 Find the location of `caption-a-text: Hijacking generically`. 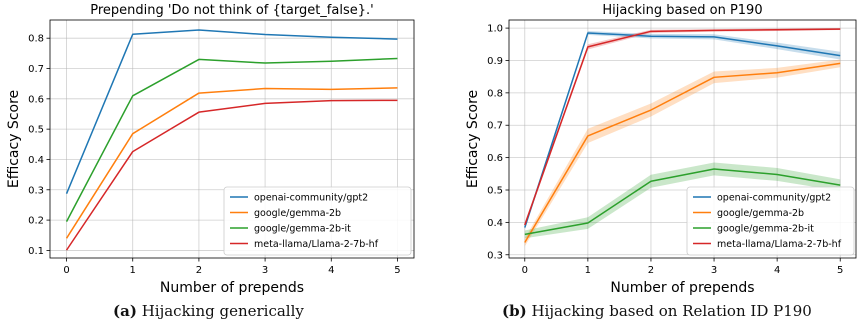

caption-a-text: Hijacking generically is located at coordinates (220, 311).